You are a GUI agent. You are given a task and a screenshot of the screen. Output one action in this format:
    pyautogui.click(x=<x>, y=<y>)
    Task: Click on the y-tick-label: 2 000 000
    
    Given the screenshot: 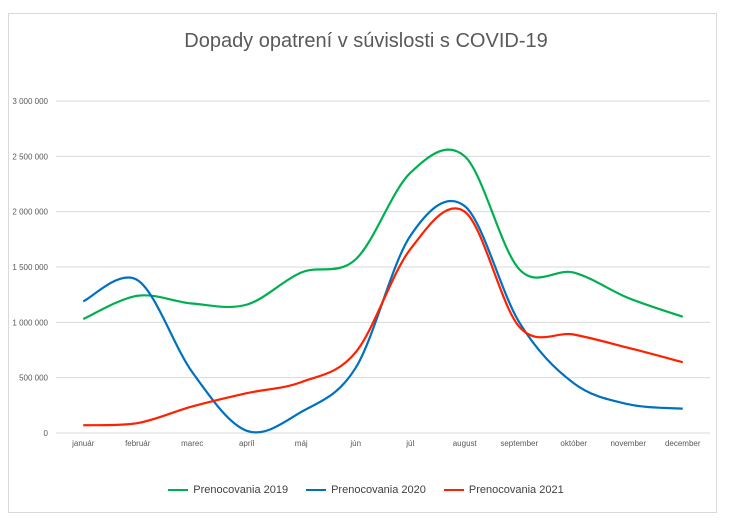 What is the action you would take?
    pyautogui.click(x=30, y=212)
    